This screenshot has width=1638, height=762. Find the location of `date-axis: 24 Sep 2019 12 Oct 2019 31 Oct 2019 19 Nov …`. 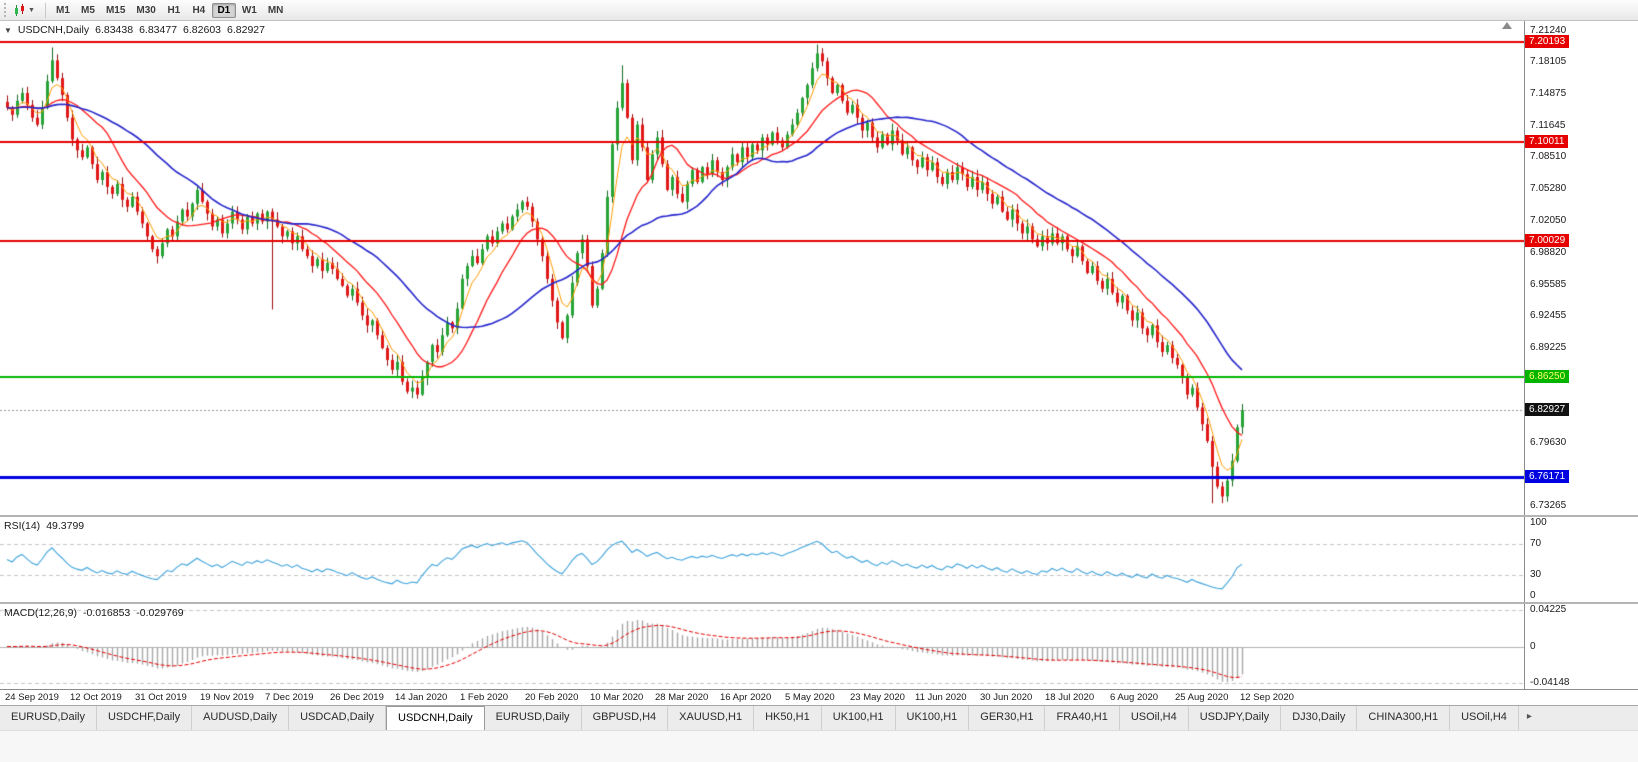

date-axis: 24 Sep 2019 12 Oct 2019 31 Oct 2019 19 Nov … is located at coordinates (819, 697).